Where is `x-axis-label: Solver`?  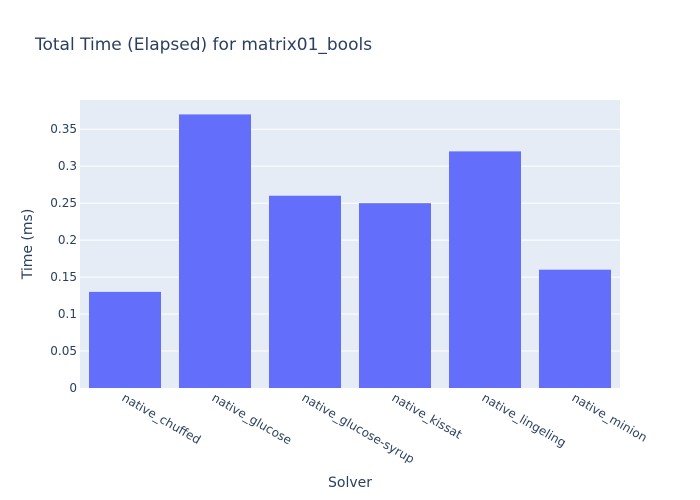
x-axis-label: Solver is located at coordinates (350, 483).